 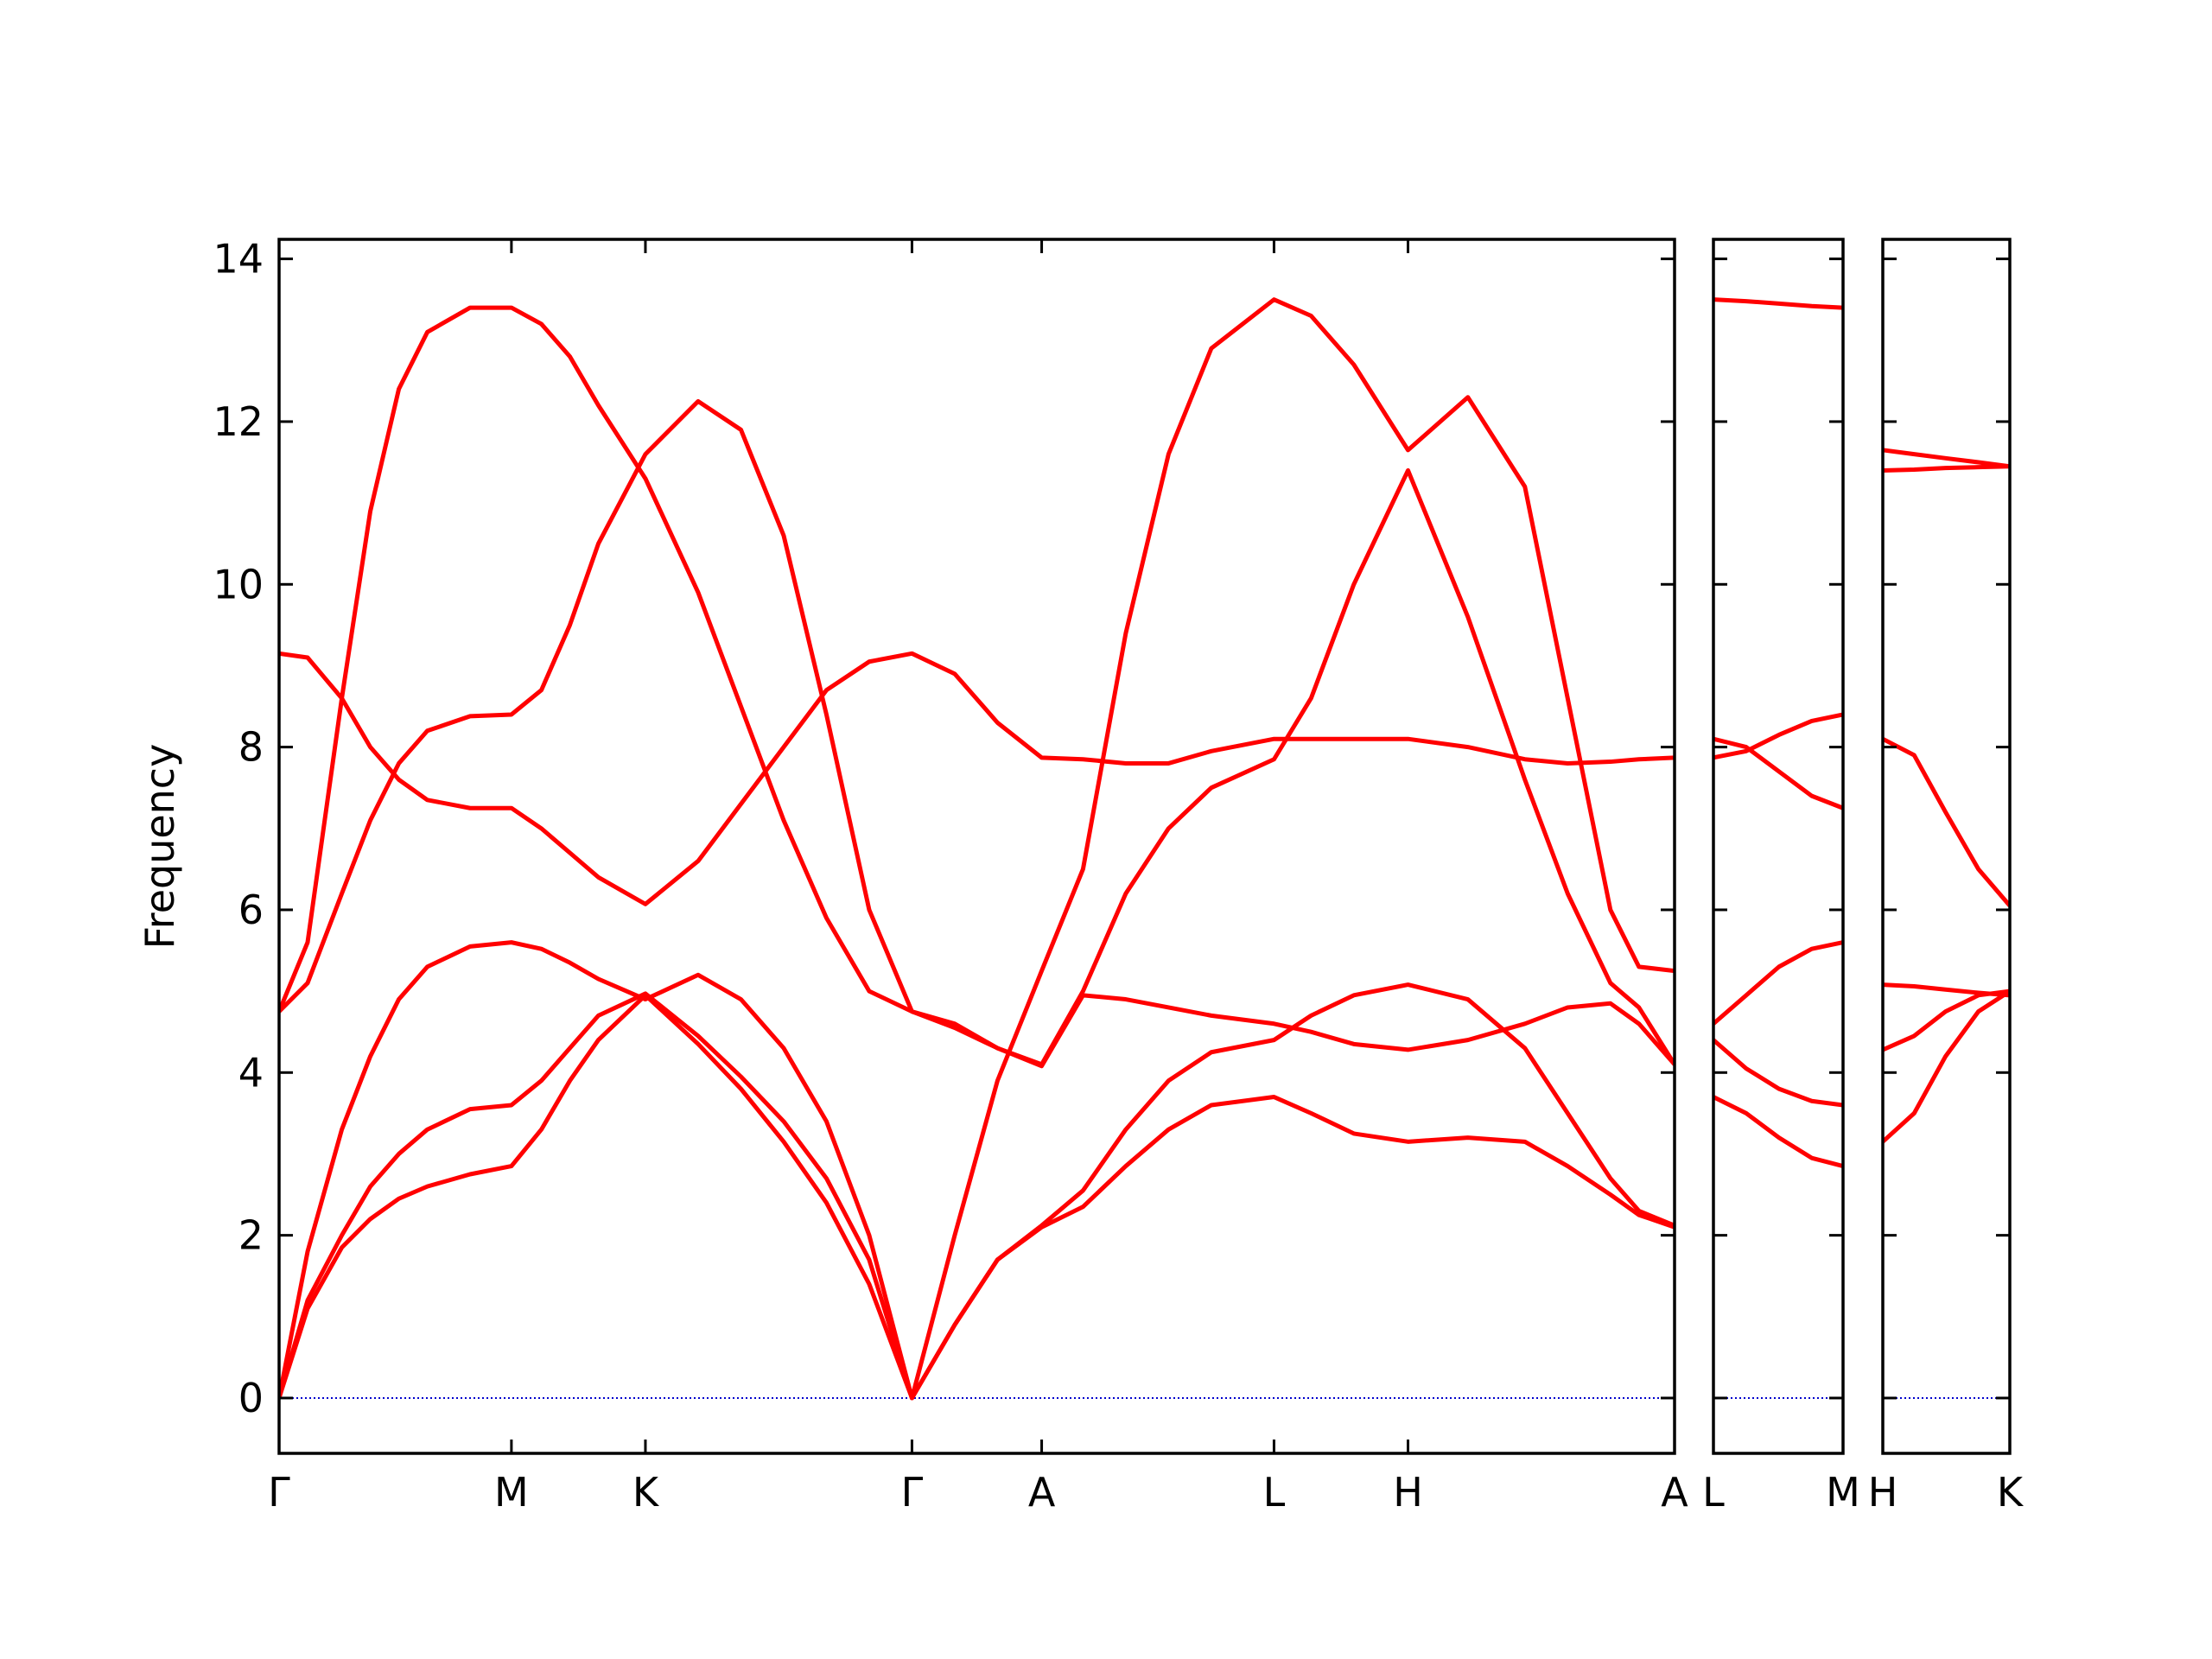 I want to click on y-tick-label: 10, so click(x=238, y=584).